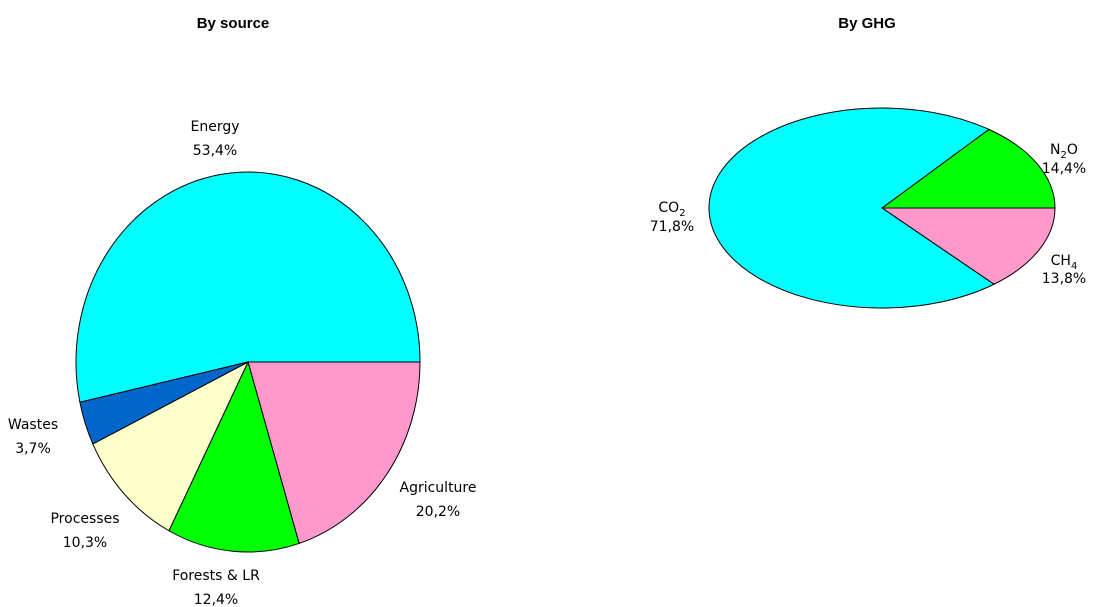  Describe the element at coordinates (968, 246) in the screenshot. I see `slice-ch4` at that location.